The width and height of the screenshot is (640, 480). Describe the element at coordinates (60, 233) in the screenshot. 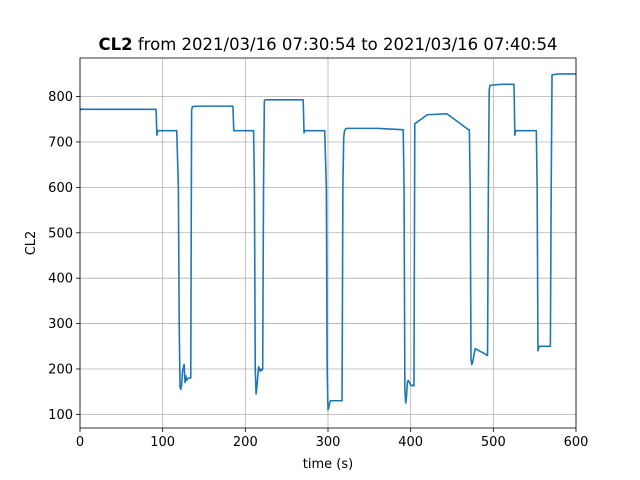

I see `y-tick-label: 500` at that location.